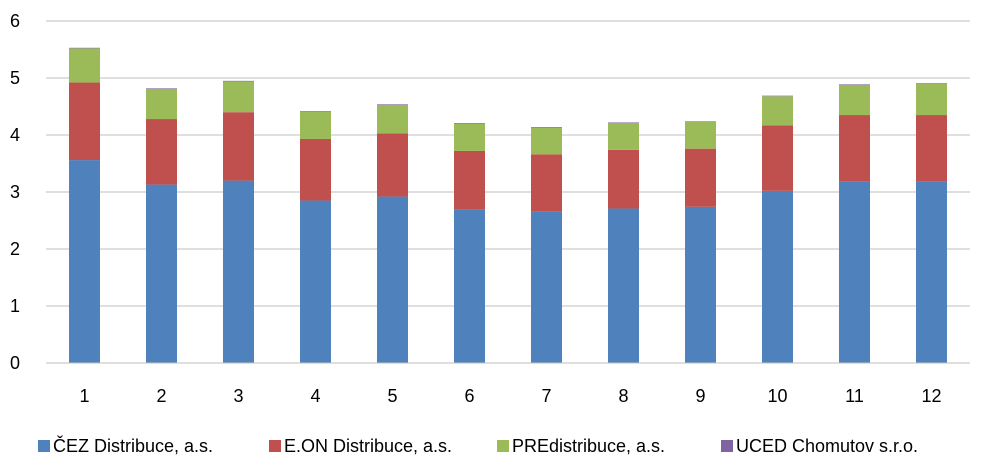 The image size is (984, 458). Describe the element at coordinates (15, 135) in the screenshot. I see `y-tick-label: 4` at that location.